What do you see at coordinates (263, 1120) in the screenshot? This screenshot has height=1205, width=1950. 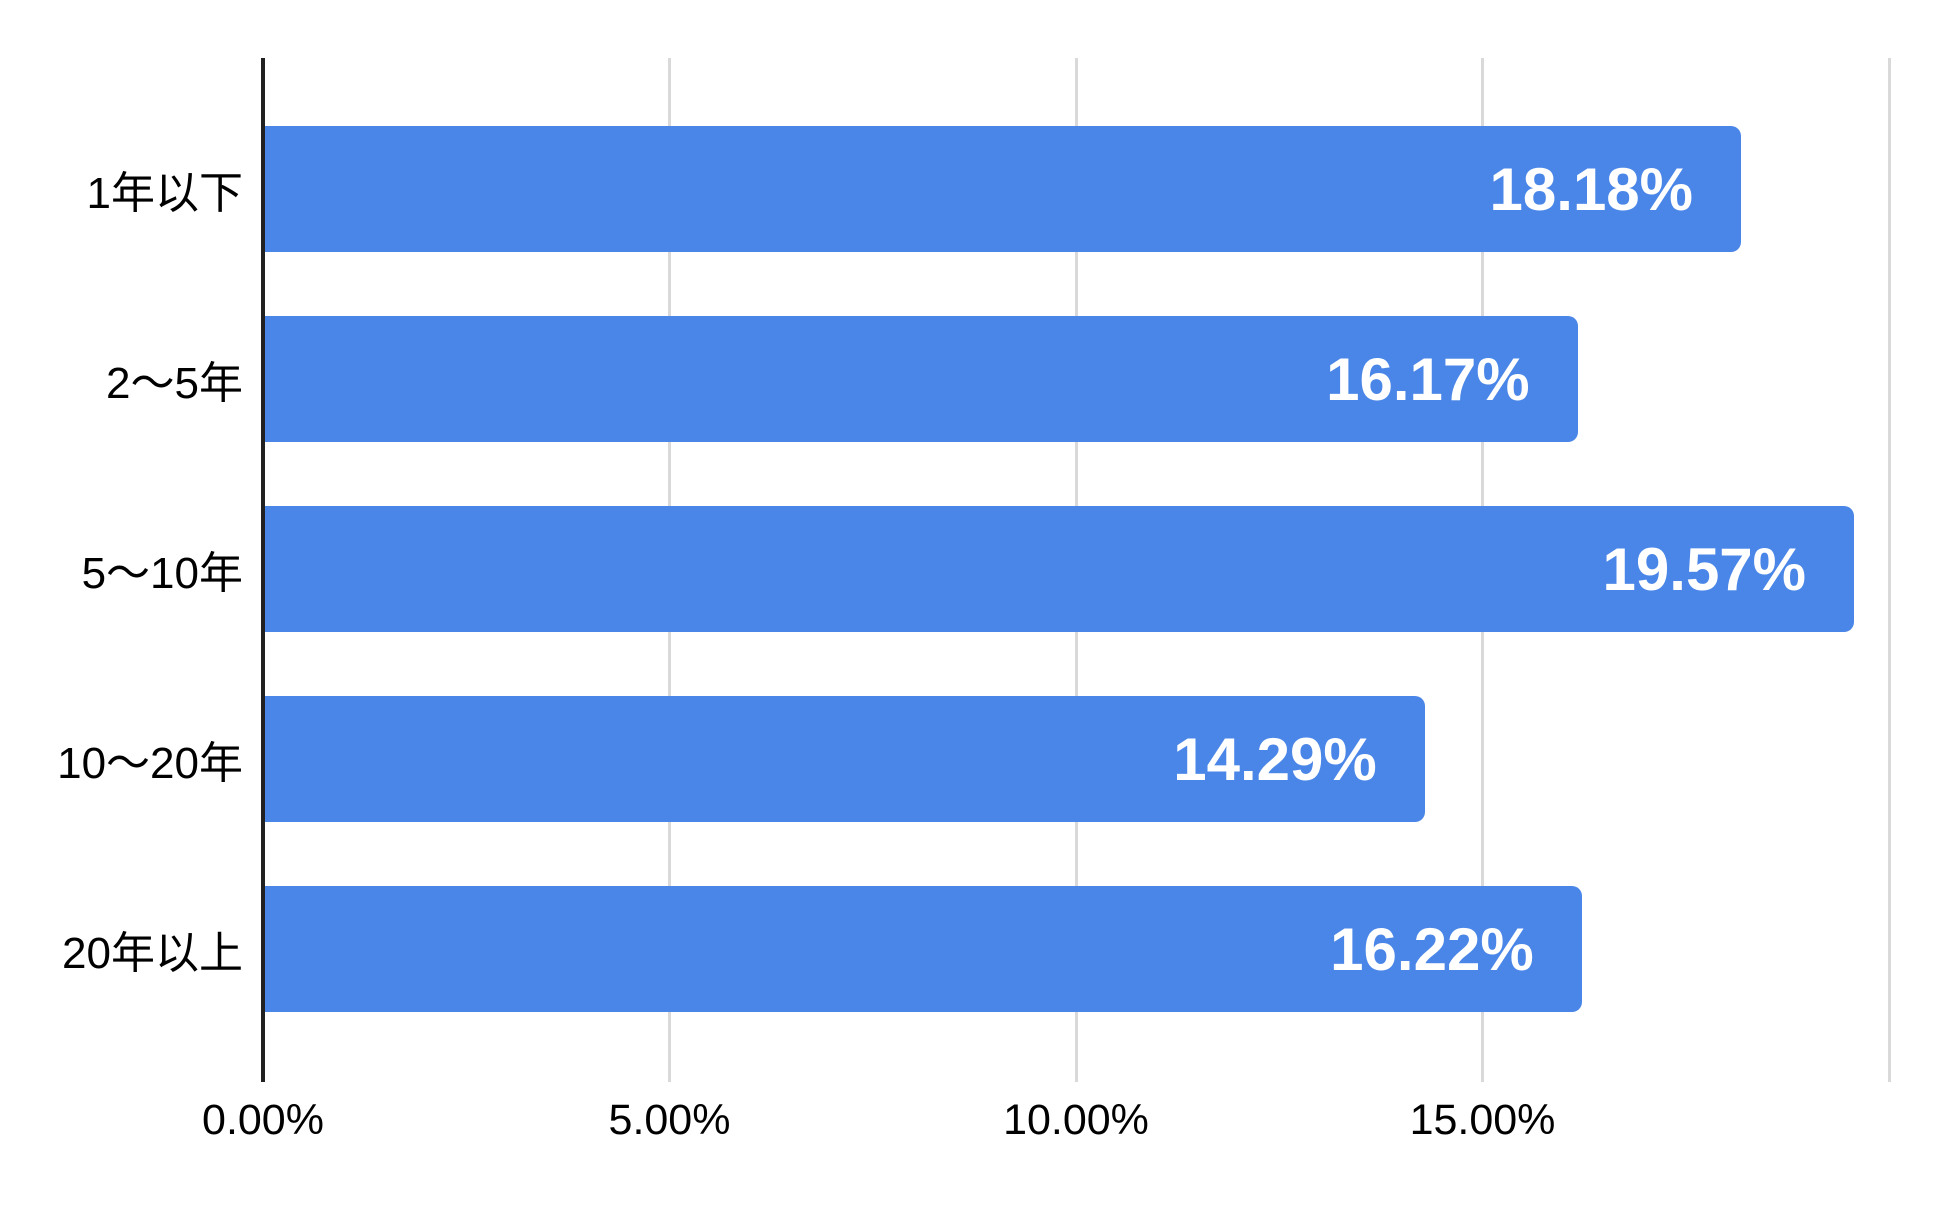 I see `x-tick-label: 0.00%` at bounding box center [263, 1120].